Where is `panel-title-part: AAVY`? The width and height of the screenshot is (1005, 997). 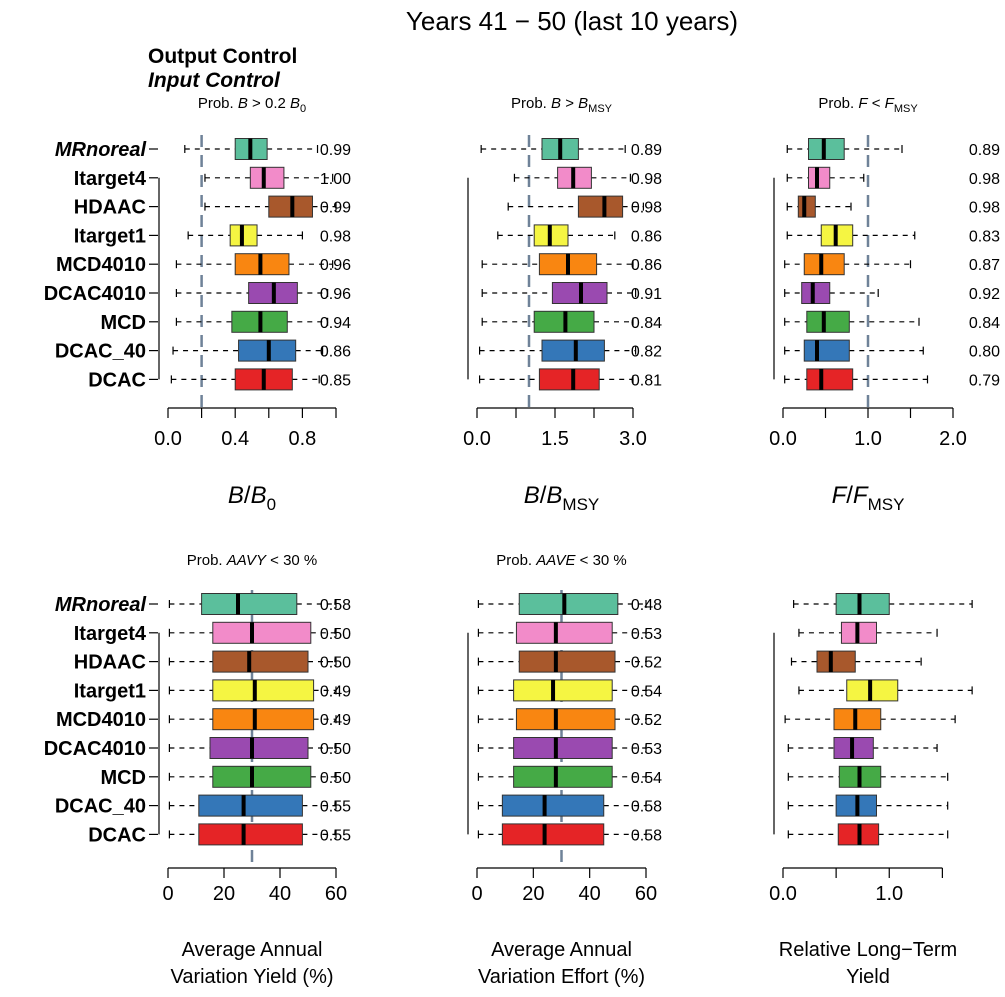
panel-title-part: AAVY is located at coordinates (246, 560).